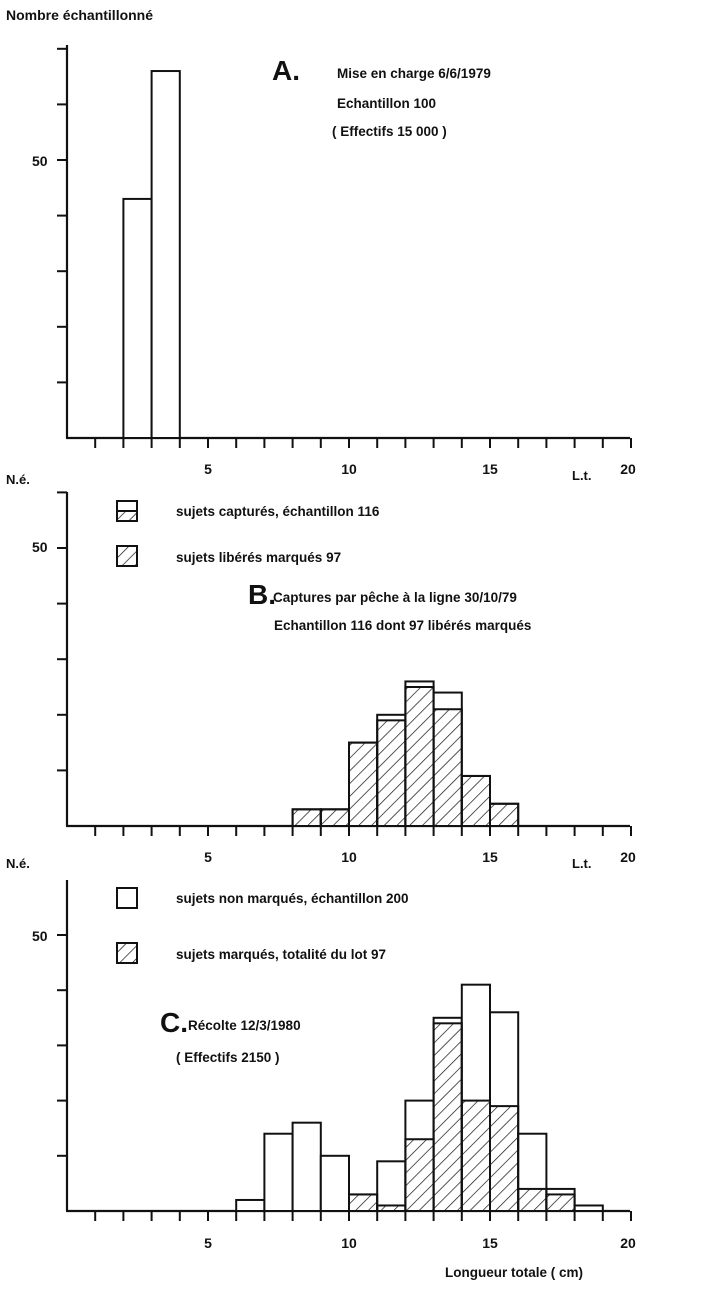 This screenshot has width=712, height=1291. Describe the element at coordinates (127, 556) in the screenshot. I see `legend-swatch-released` at that location.